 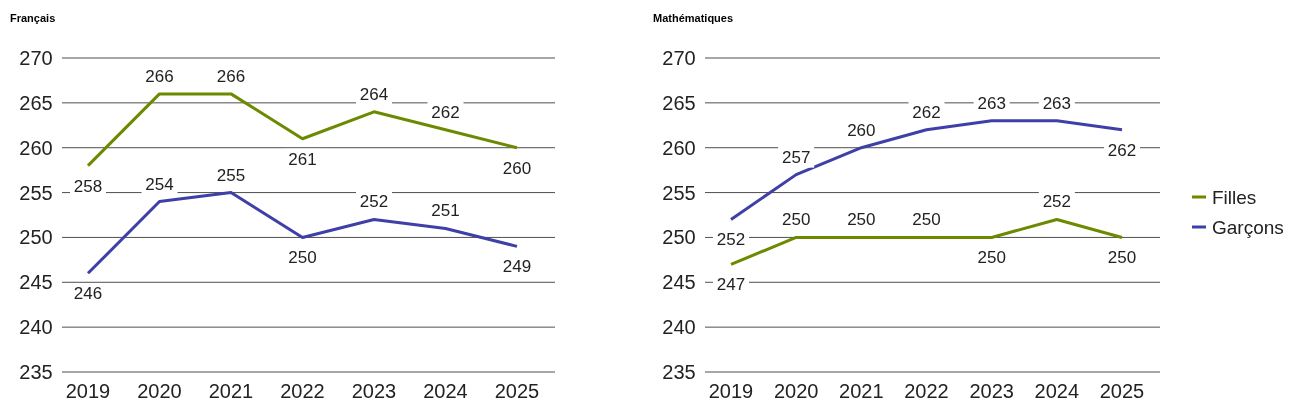 I want to click on data-label: 247, so click(x=731, y=285).